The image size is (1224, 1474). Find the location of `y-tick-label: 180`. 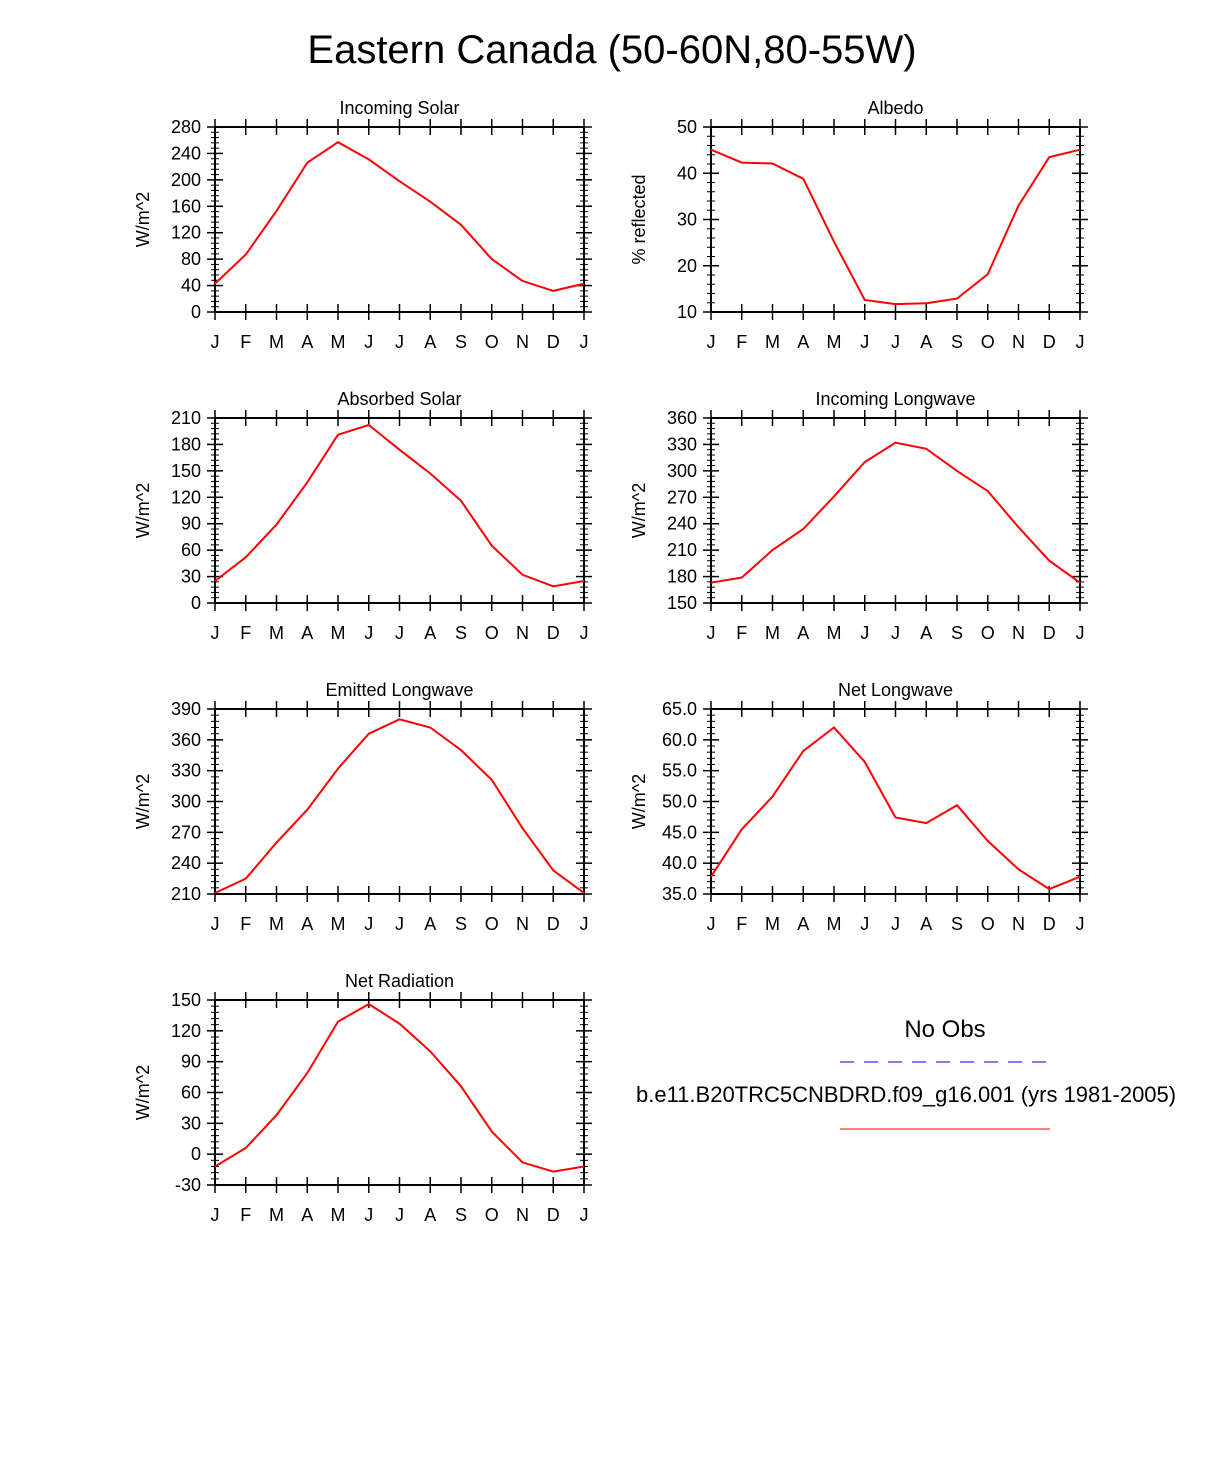

y-tick-label: 180 is located at coordinates (186, 444).